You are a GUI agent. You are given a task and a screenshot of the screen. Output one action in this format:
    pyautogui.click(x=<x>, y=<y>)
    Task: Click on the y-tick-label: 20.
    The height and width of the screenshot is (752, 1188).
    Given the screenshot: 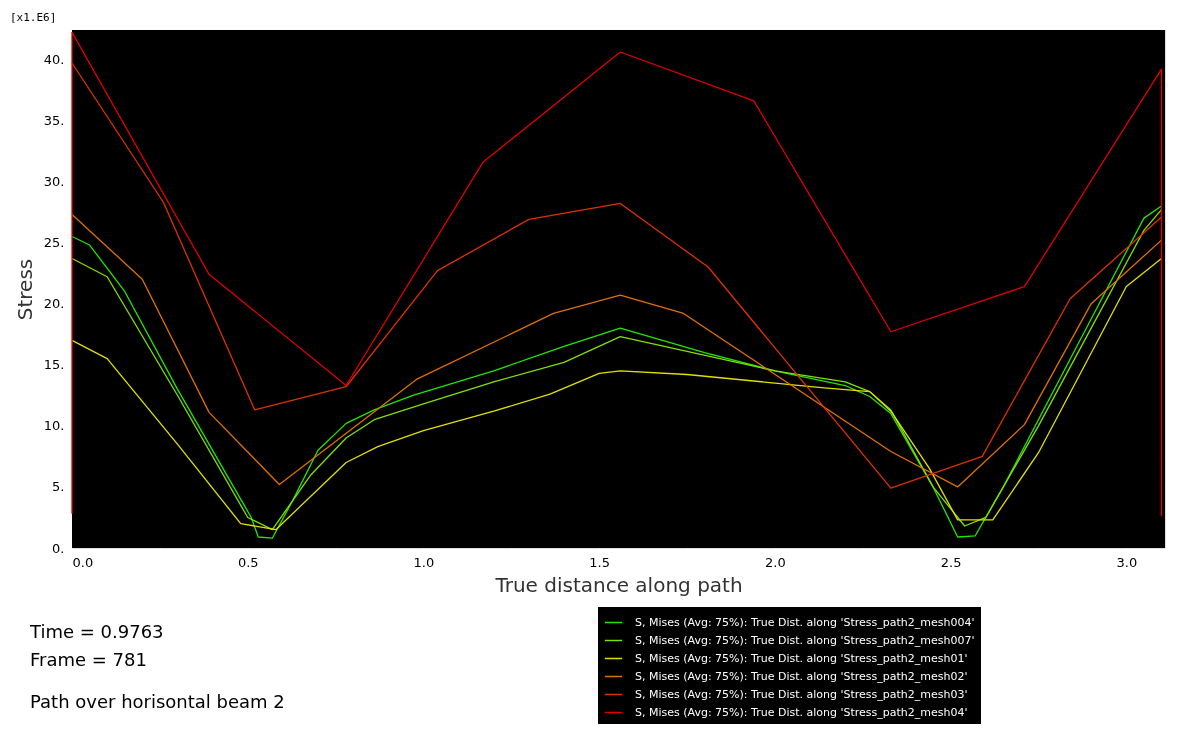 What is the action you would take?
    pyautogui.click(x=54, y=304)
    